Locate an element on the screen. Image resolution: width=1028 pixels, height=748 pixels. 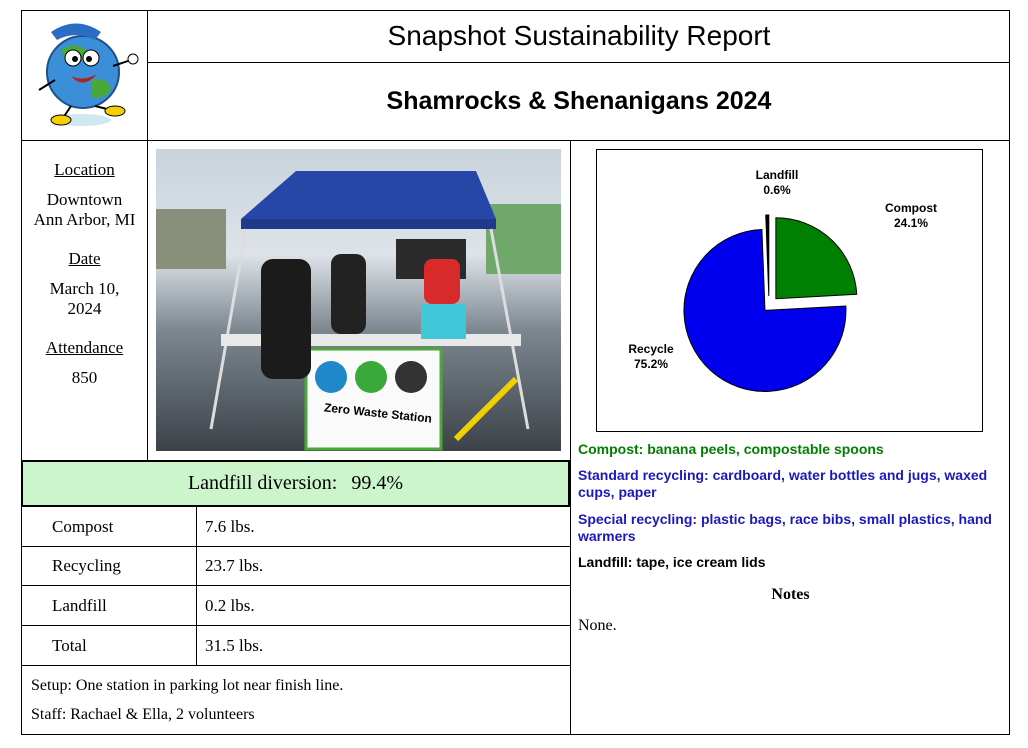
table-row: Total 31.5 lbs. is located at coordinates (295, 646).